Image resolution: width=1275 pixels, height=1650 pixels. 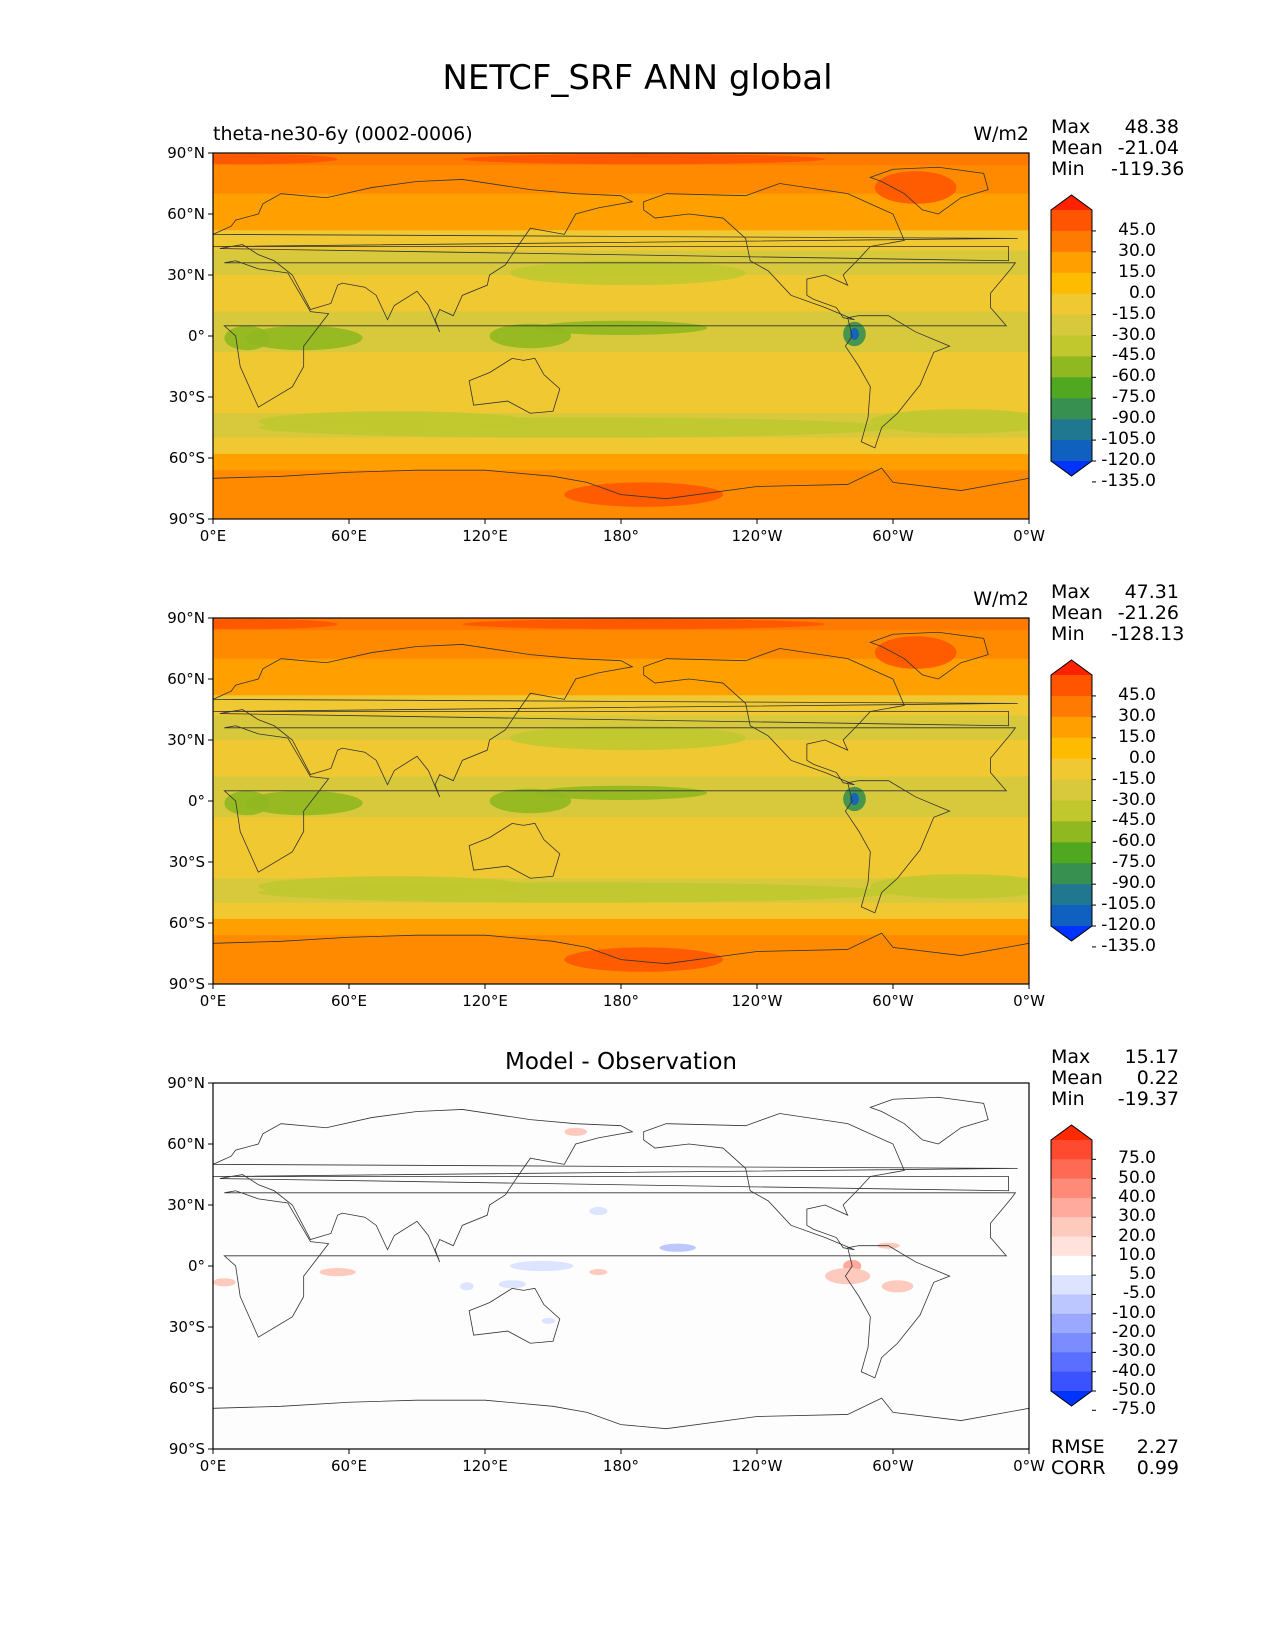 I want to click on panel-stats: Max 47.31 Mean -21.26 Min -128.13, so click(x=1118, y=613).